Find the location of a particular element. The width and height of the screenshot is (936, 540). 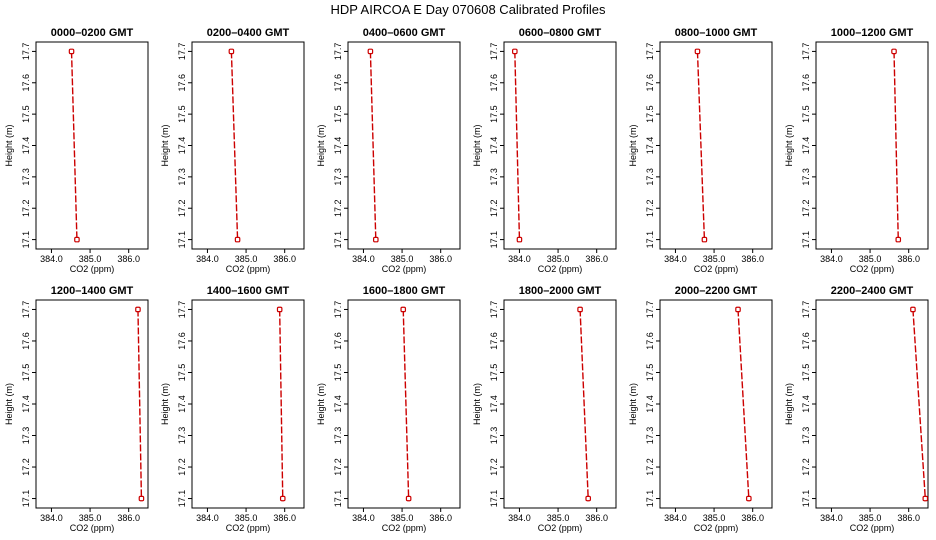

panel-title: 0200–0400 GMT is located at coordinates (248, 33).